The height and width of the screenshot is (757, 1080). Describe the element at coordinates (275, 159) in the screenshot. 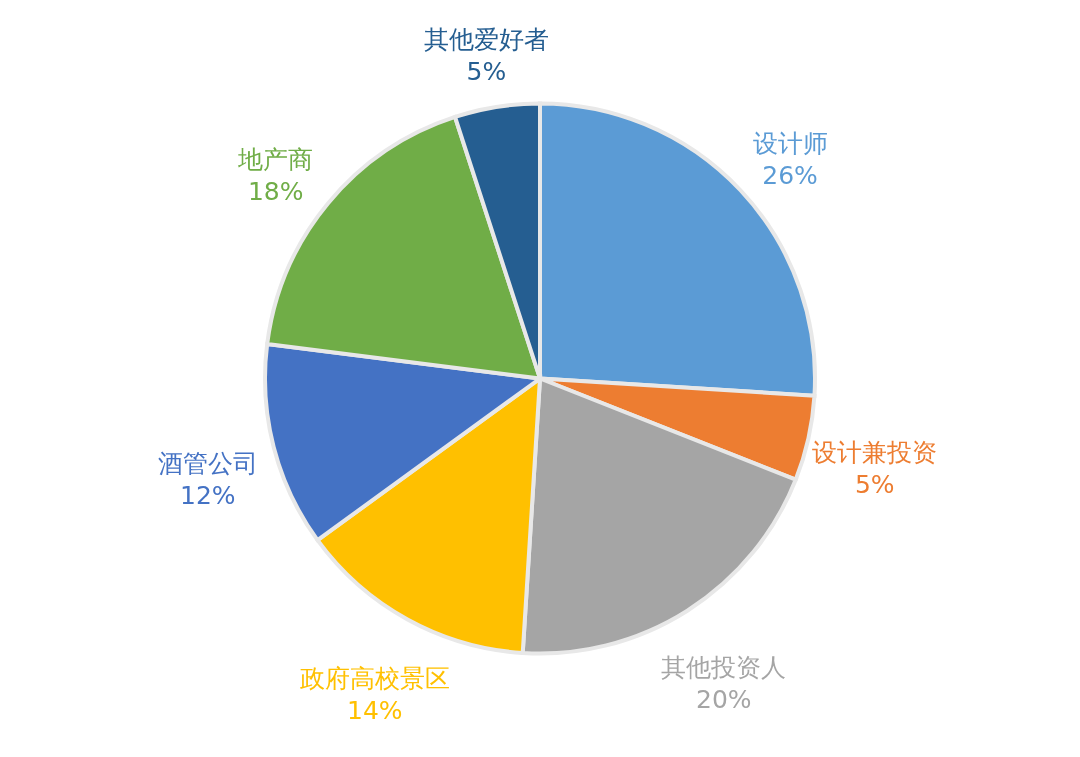

I see `slice-label: 地产商` at that location.